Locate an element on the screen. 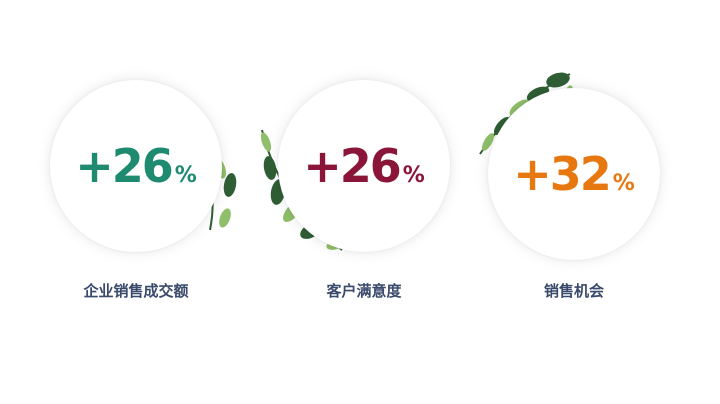 The height and width of the screenshot is (404, 720). stat-number: +32 is located at coordinates (562, 174).